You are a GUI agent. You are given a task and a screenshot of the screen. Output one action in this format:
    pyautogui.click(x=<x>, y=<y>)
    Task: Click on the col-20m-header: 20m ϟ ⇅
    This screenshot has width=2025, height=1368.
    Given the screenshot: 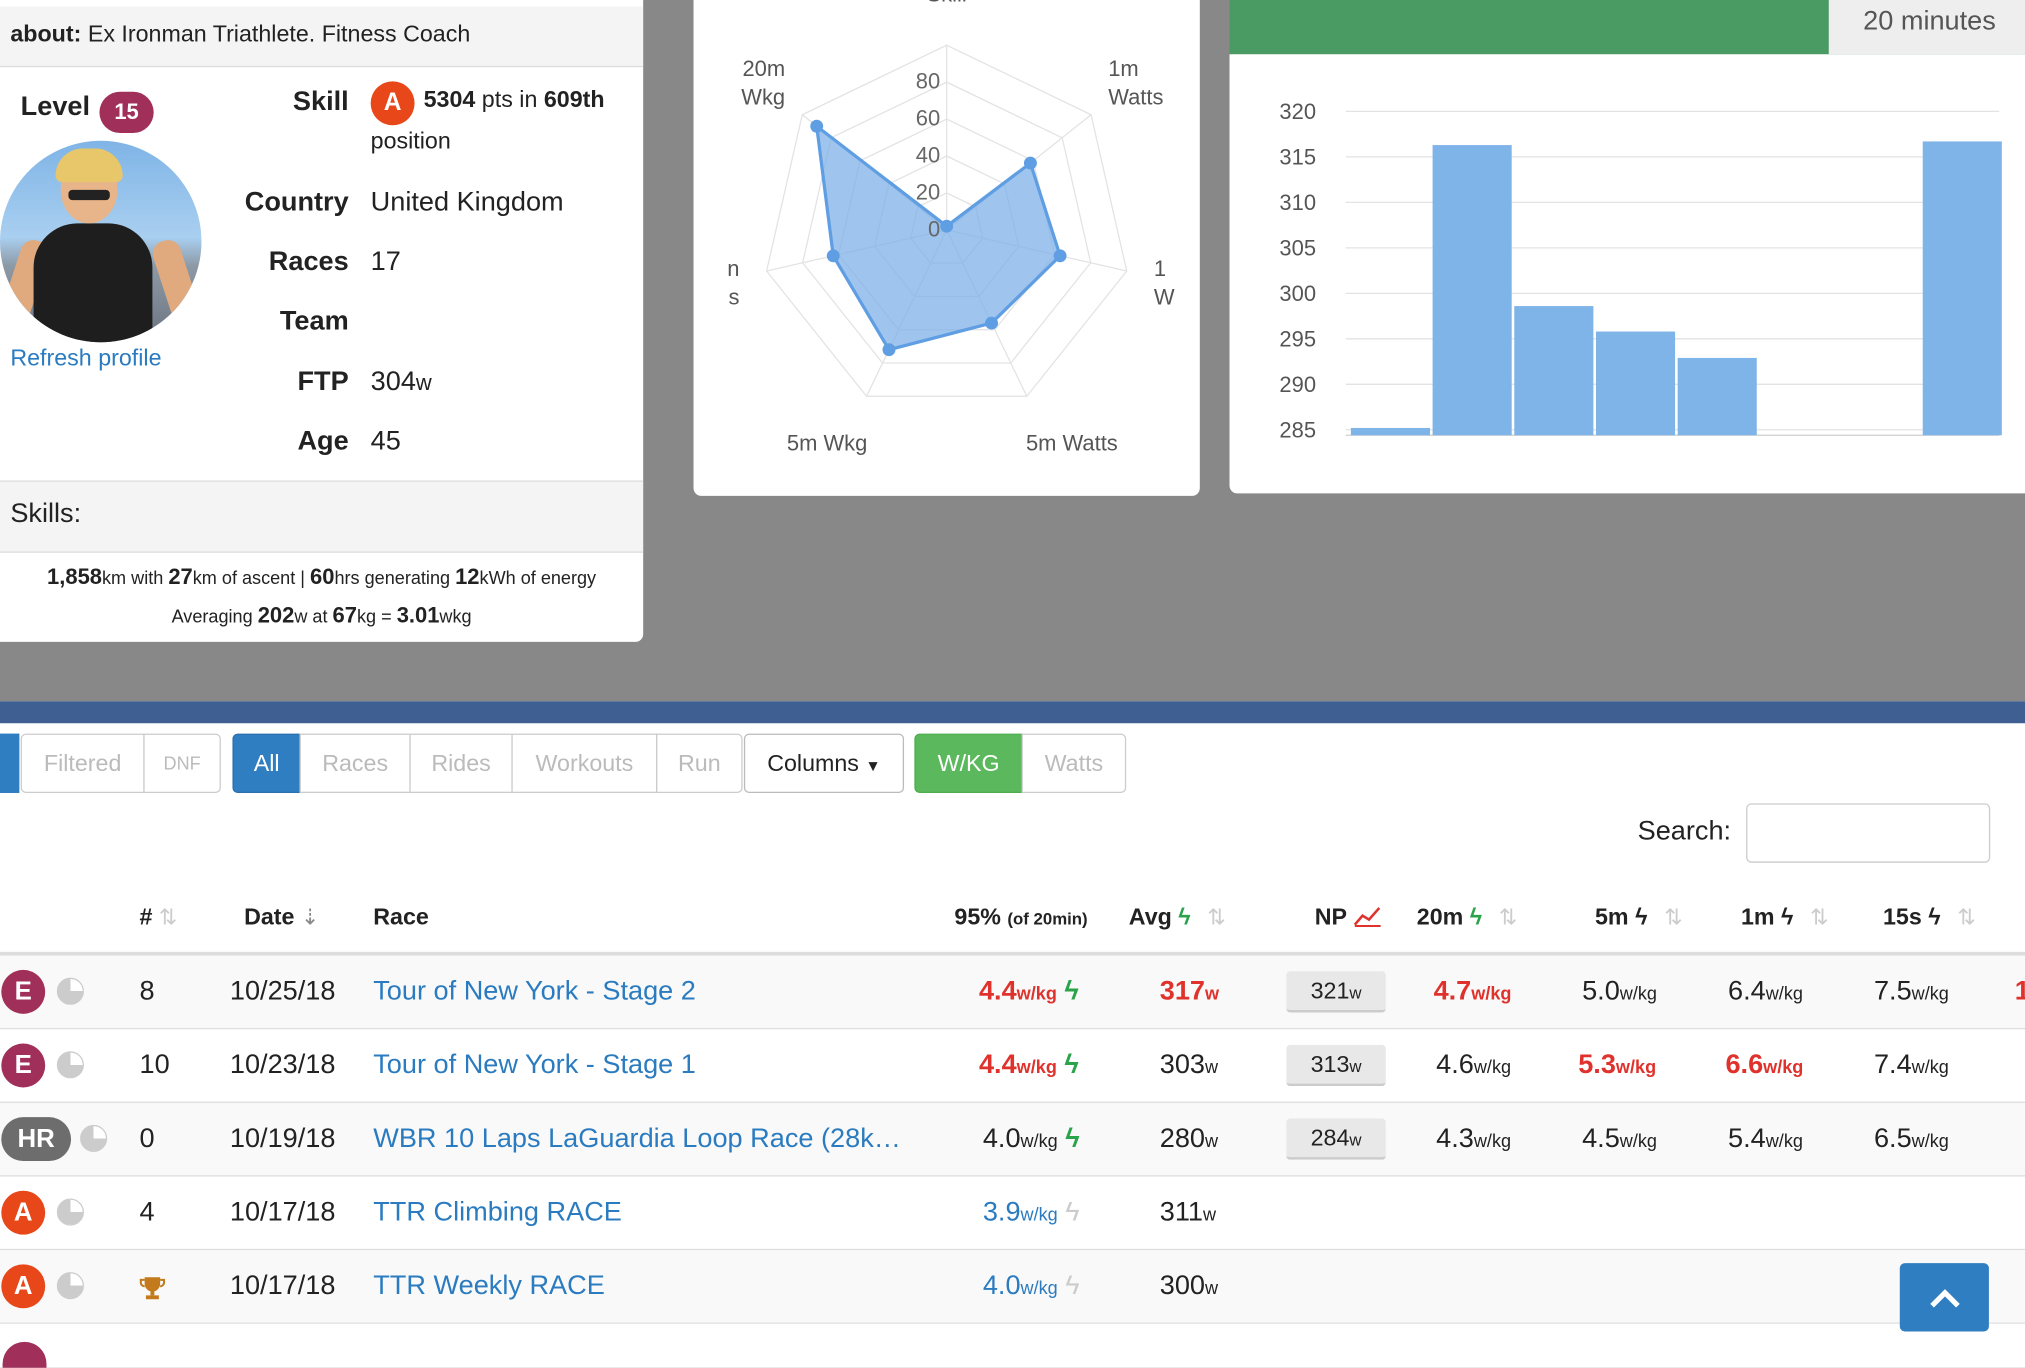 What is the action you would take?
    pyautogui.click(x=1467, y=917)
    